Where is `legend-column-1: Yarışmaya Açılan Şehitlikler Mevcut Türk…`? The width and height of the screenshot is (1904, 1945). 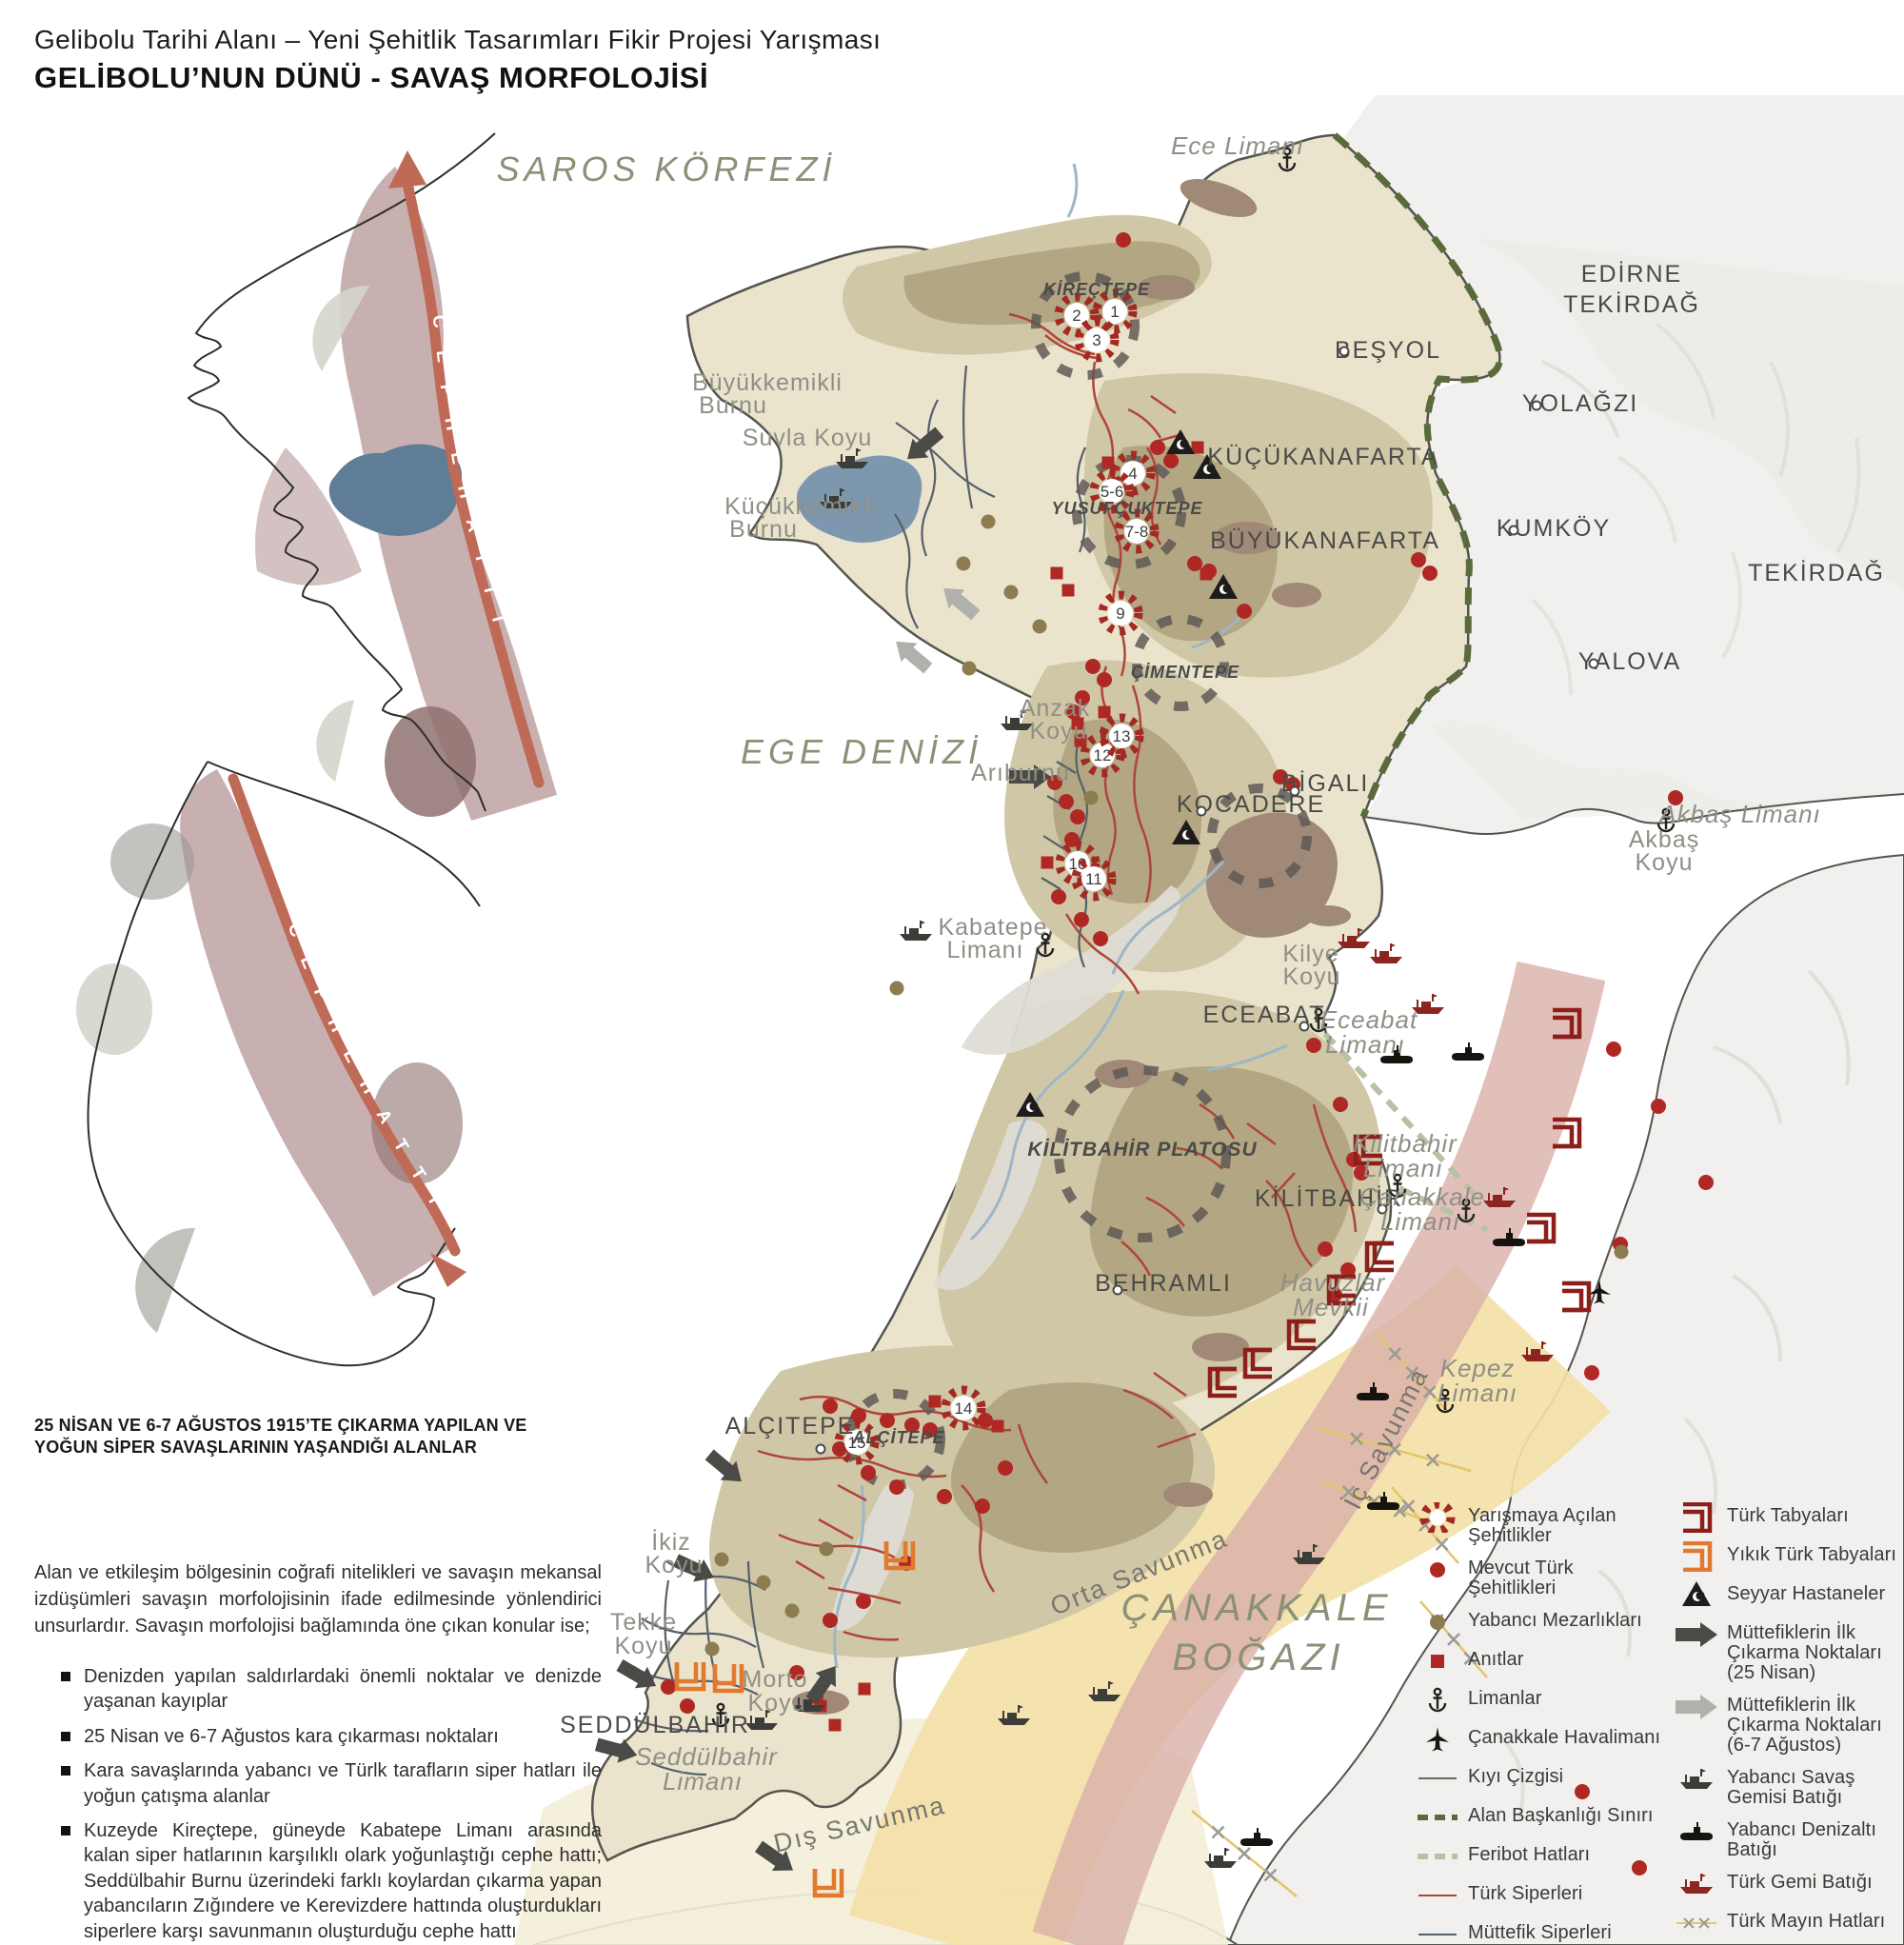
legend-column-1: Yarışmaya Açılan Şehitlikler Mevcut Türk… is located at coordinates (1539, 1722).